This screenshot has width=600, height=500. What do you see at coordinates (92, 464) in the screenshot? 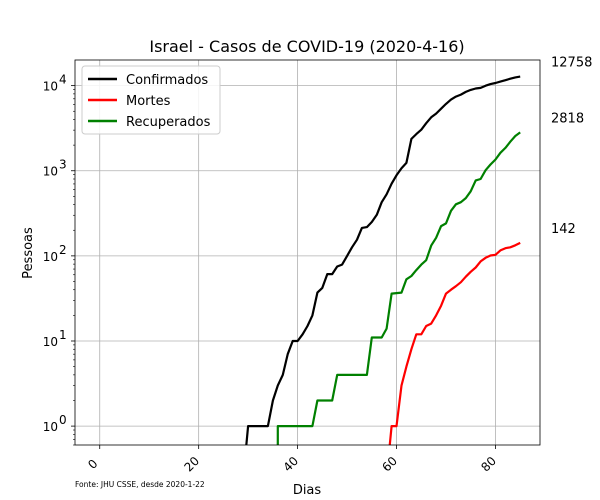
I see `x-tick-label: 0` at bounding box center [92, 464].